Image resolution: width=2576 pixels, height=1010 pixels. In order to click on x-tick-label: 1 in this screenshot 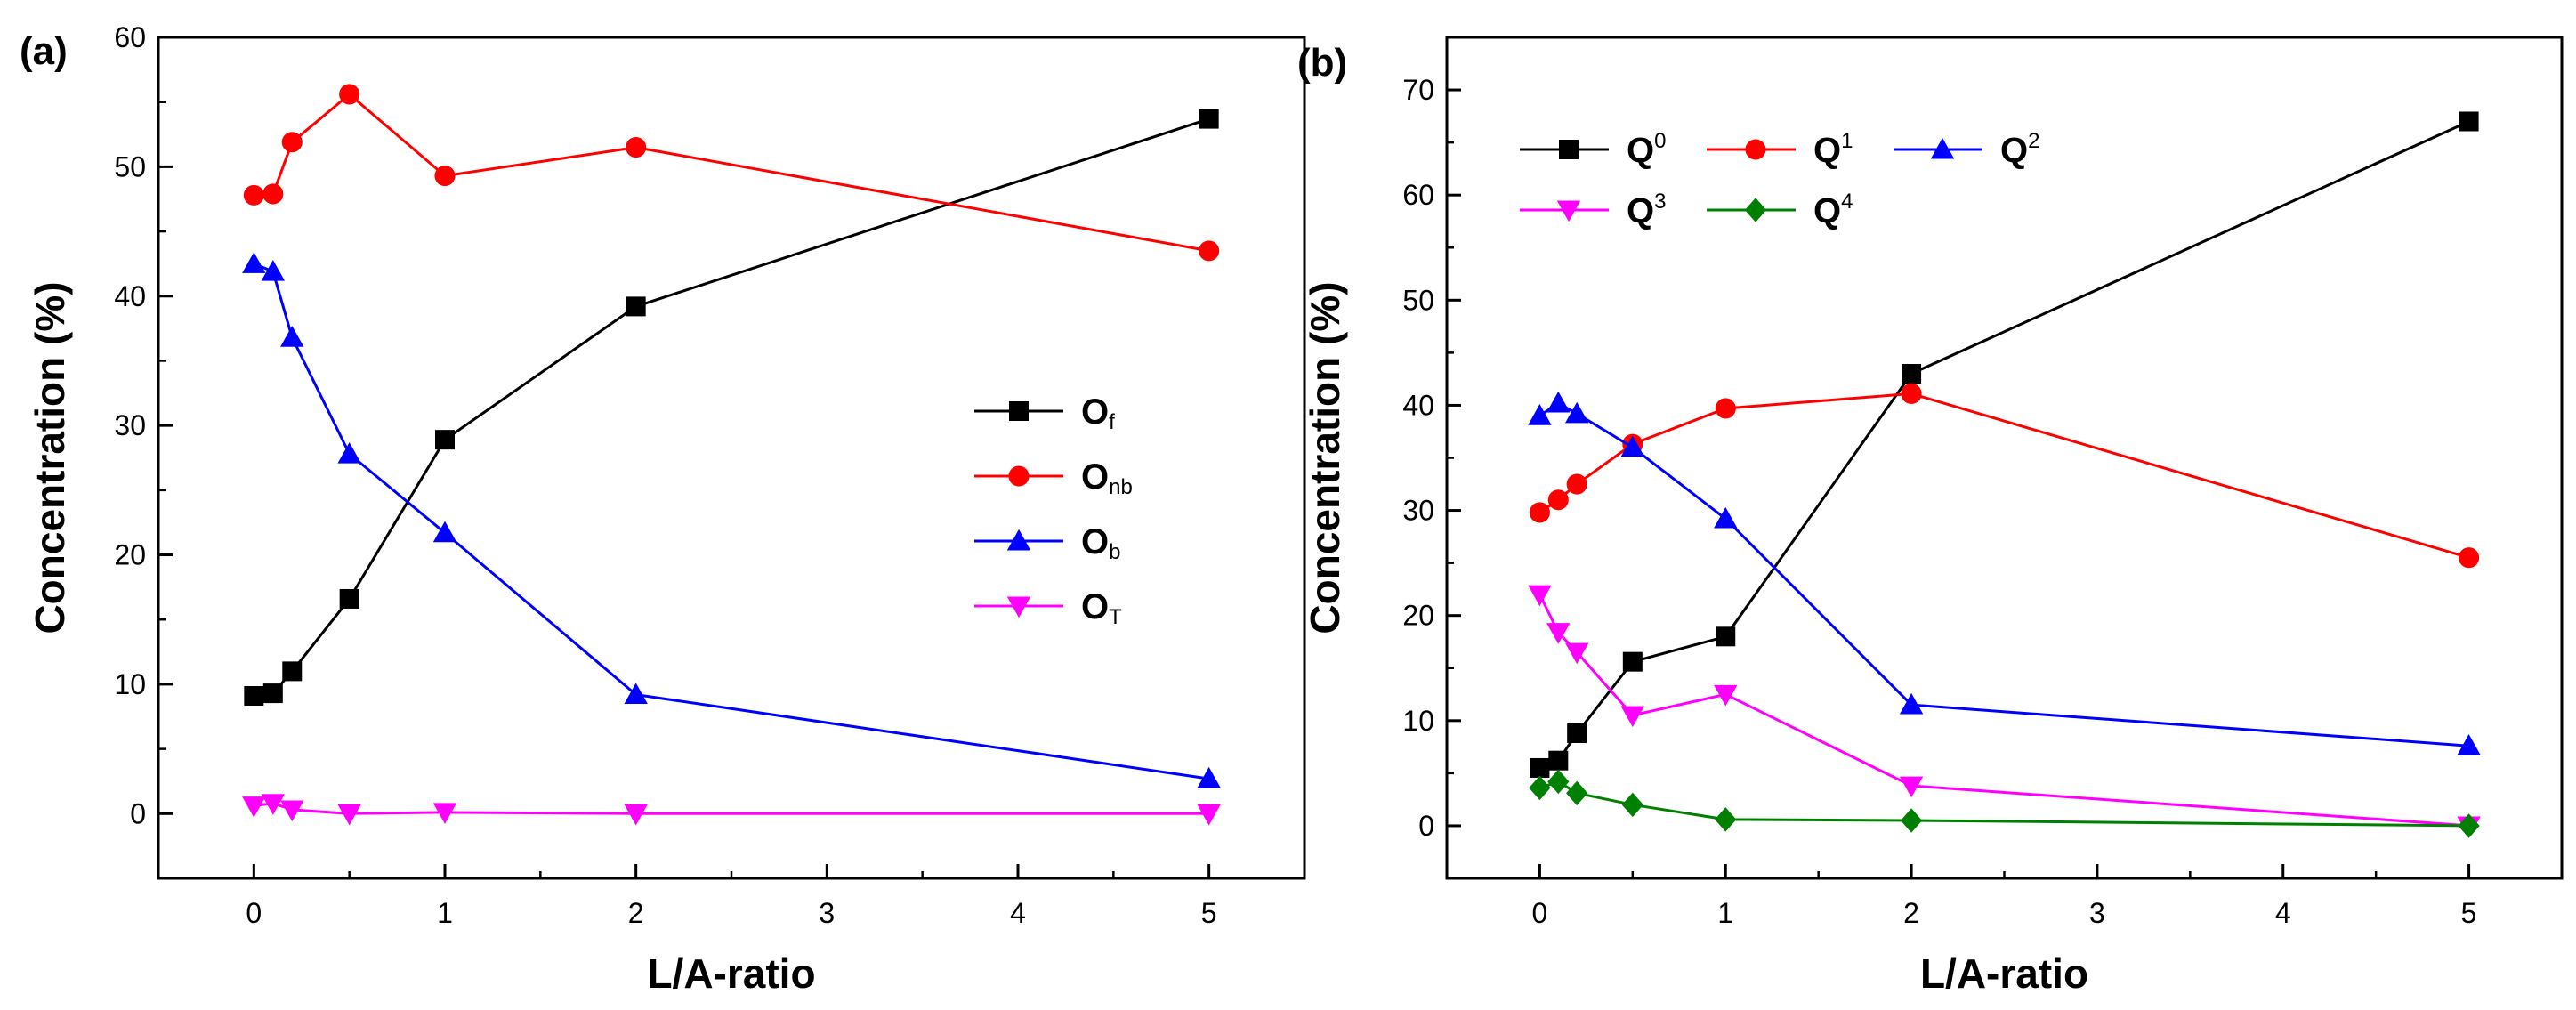, I will do `click(1725, 913)`.